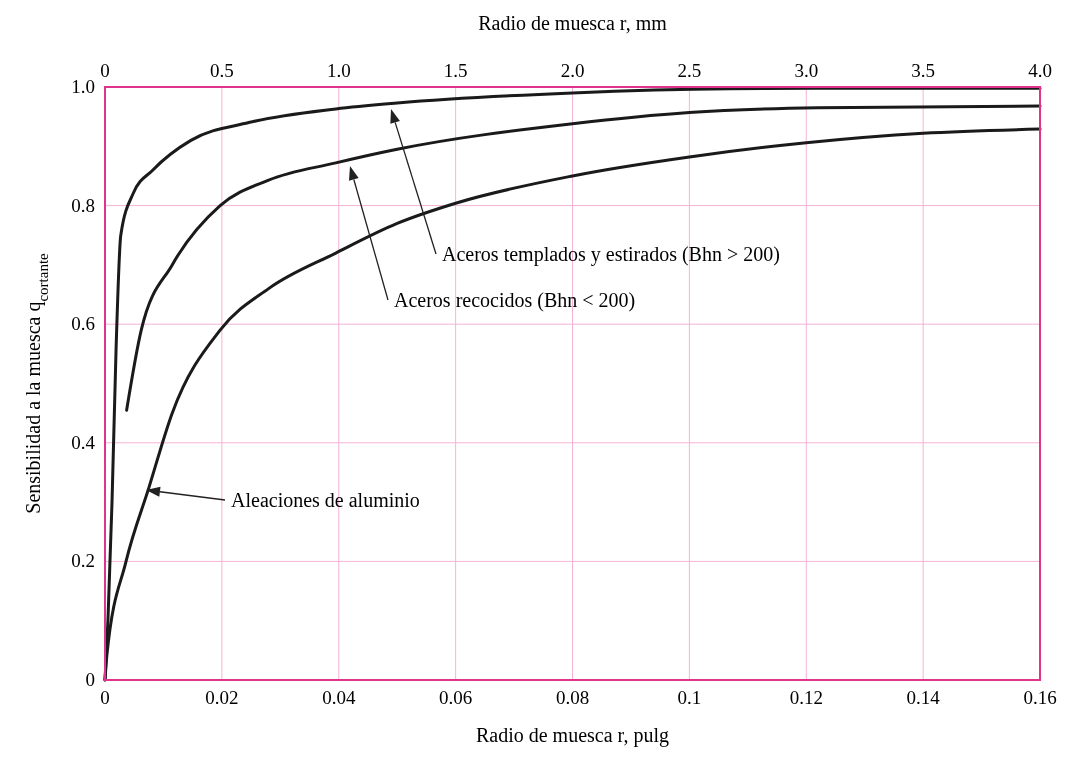  I want to click on y-tick-label: 0.2, so click(83, 561).